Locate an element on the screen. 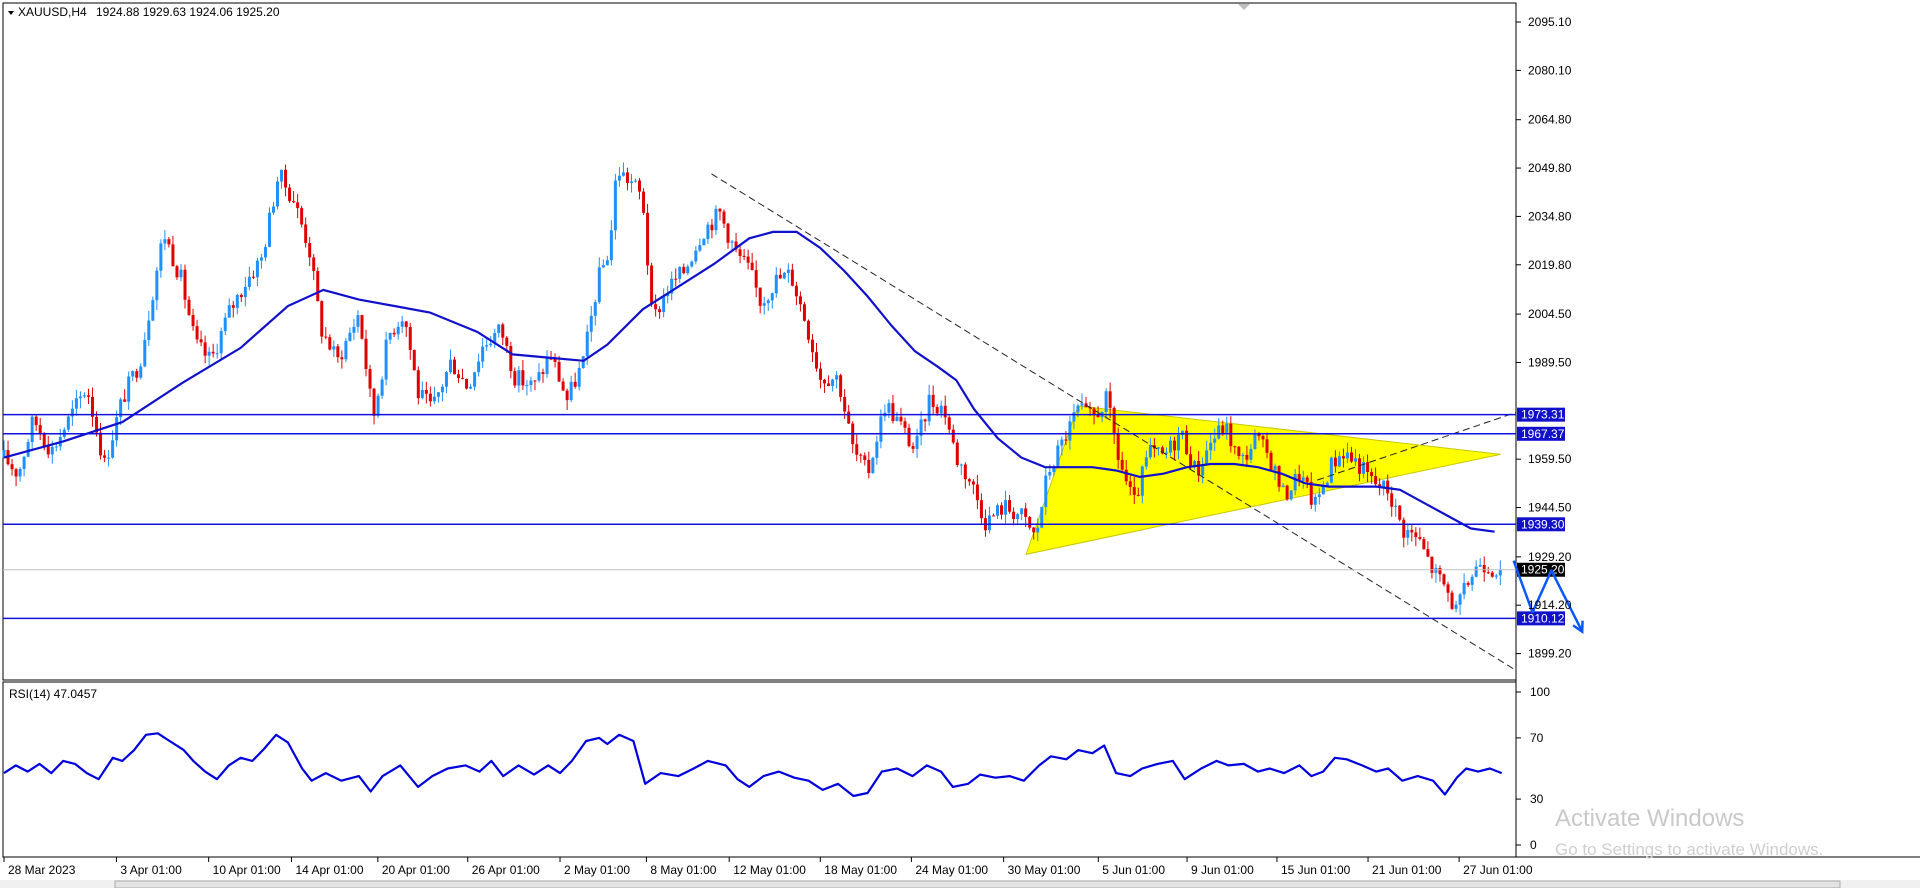 This screenshot has width=1920, height=888. price-tick-label: 1914.20 is located at coordinates (1550, 605).